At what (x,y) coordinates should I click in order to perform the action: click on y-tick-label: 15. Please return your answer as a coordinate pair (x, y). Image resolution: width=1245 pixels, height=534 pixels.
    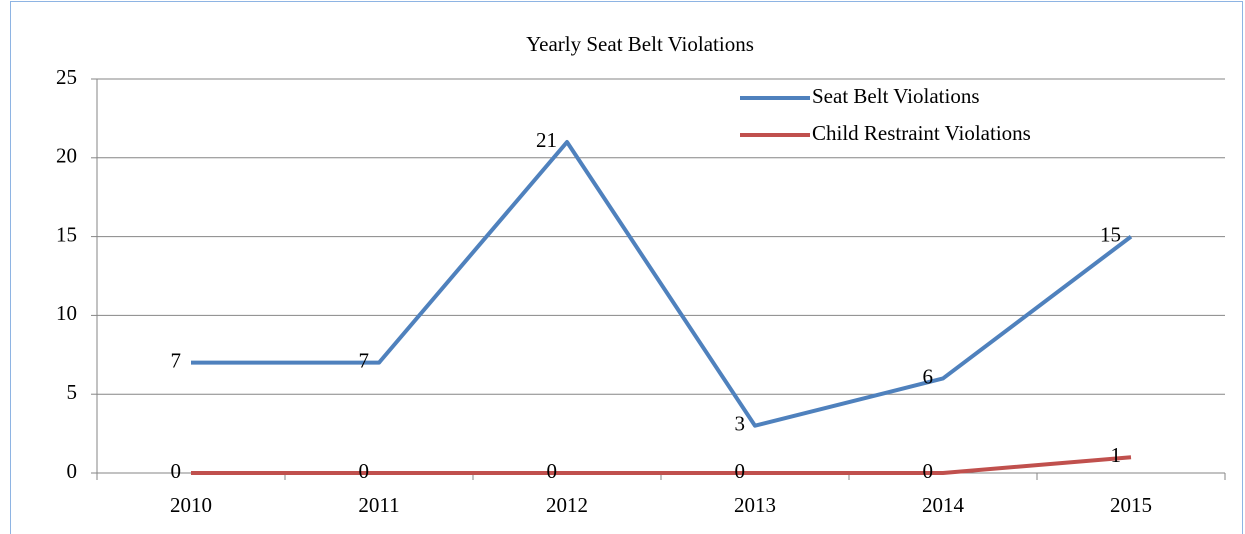
    Looking at the image, I should click on (66, 234).